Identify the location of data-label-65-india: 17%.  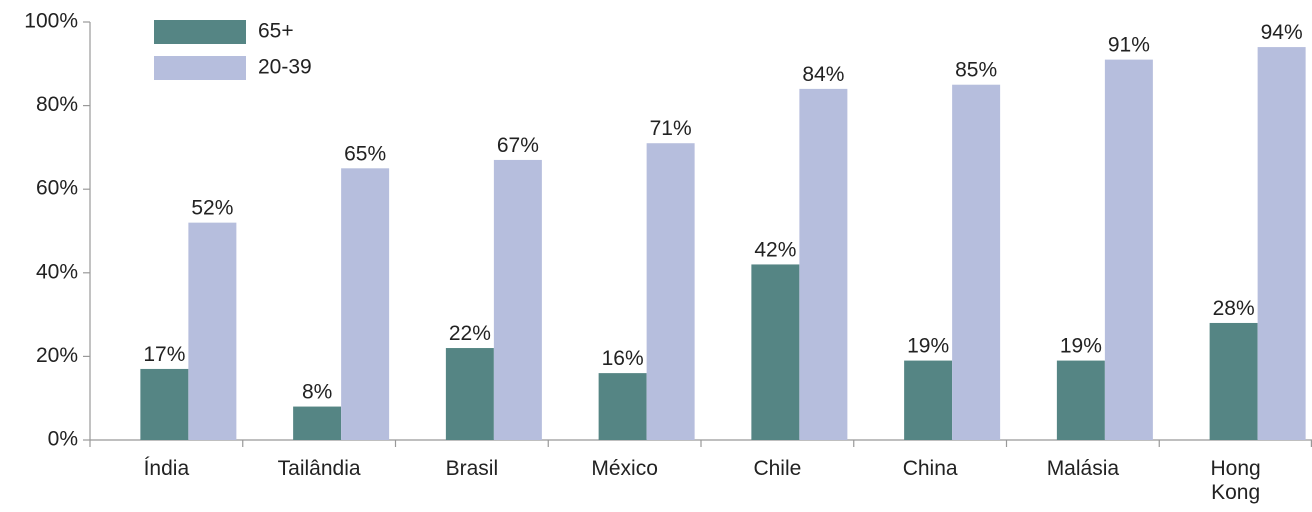
(164, 354).